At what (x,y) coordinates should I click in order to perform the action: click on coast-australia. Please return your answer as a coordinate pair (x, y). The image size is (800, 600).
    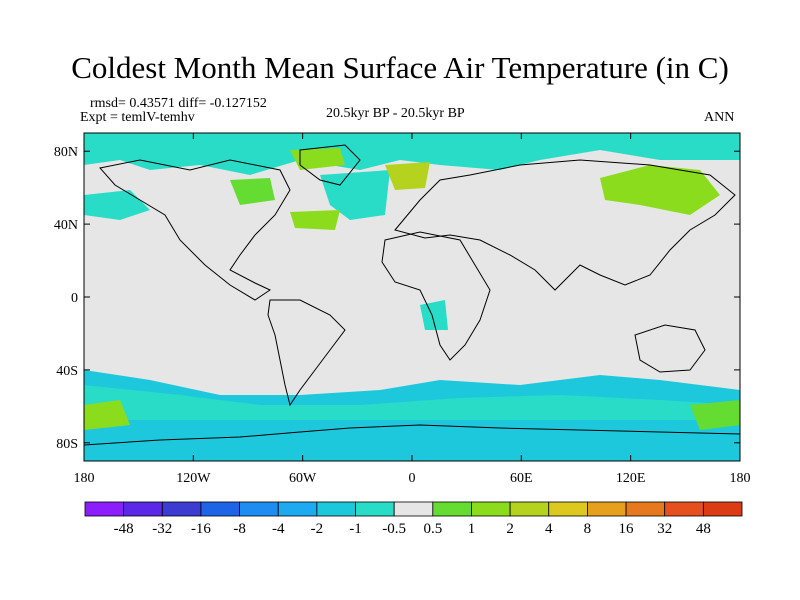
    Looking at the image, I should click on (670, 348).